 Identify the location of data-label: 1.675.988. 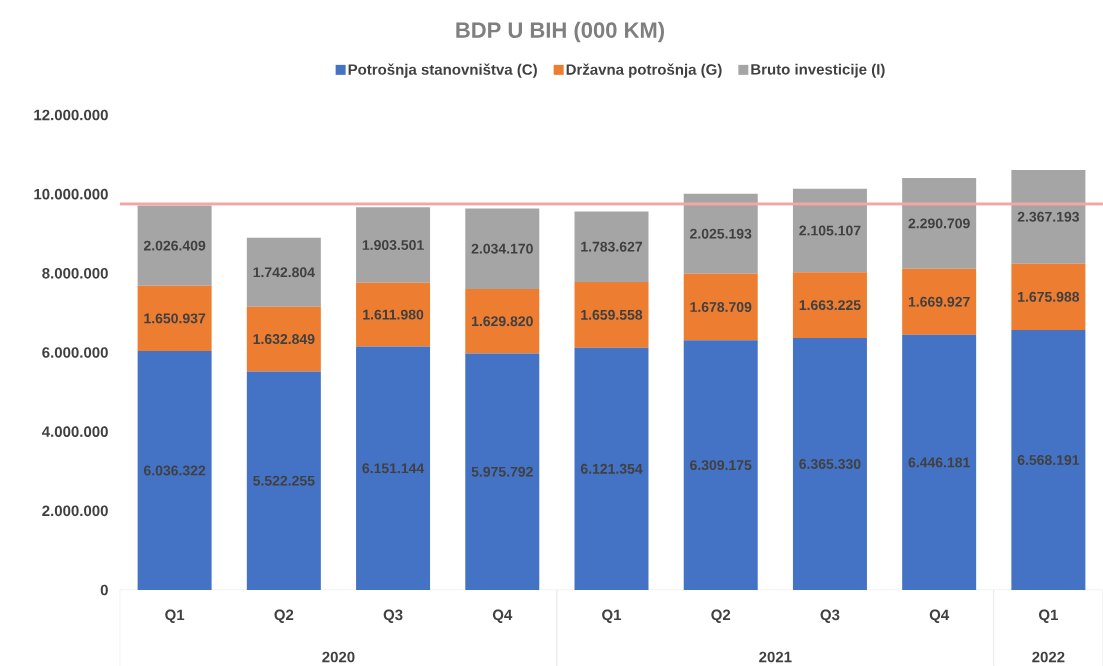
(1049, 296).